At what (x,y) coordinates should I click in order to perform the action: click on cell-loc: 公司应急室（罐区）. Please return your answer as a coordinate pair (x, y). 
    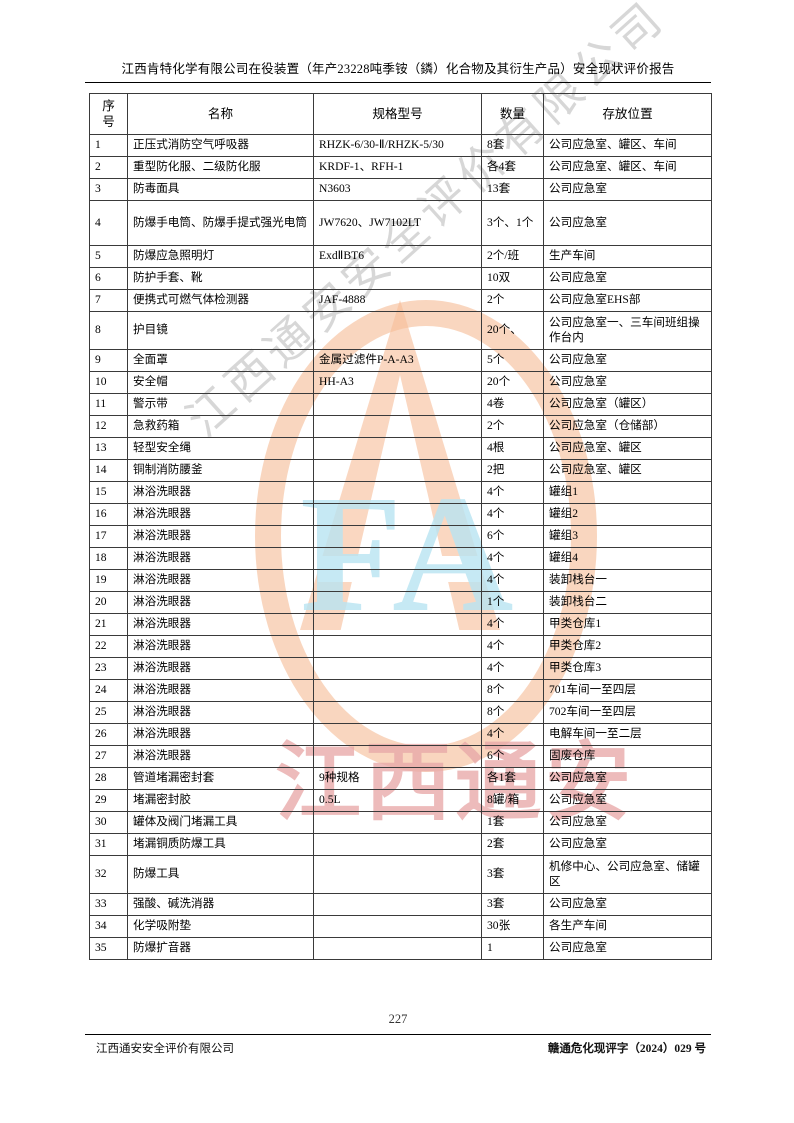
    Looking at the image, I should click on (627, 404).